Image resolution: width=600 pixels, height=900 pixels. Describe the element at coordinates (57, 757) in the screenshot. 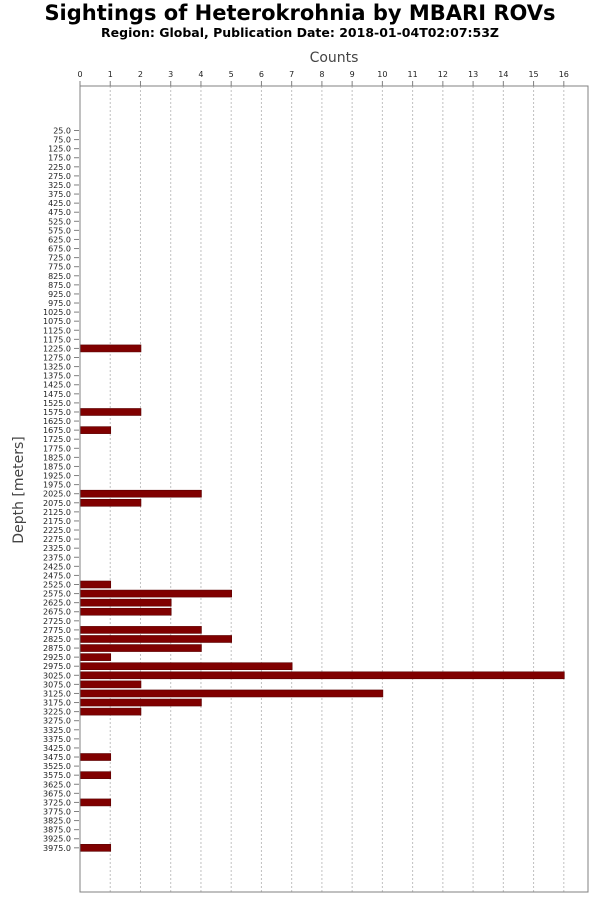

I see `y-tick-label: 3475.0` at that location.